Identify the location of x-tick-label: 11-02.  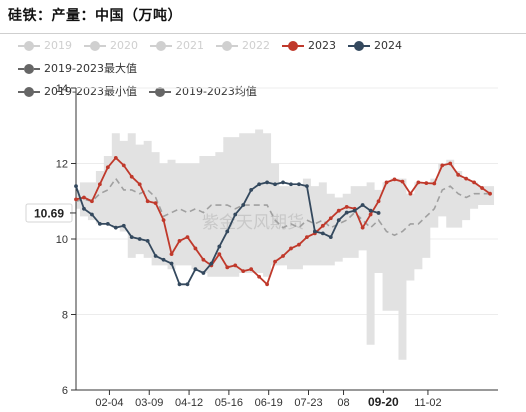
(427, 403).